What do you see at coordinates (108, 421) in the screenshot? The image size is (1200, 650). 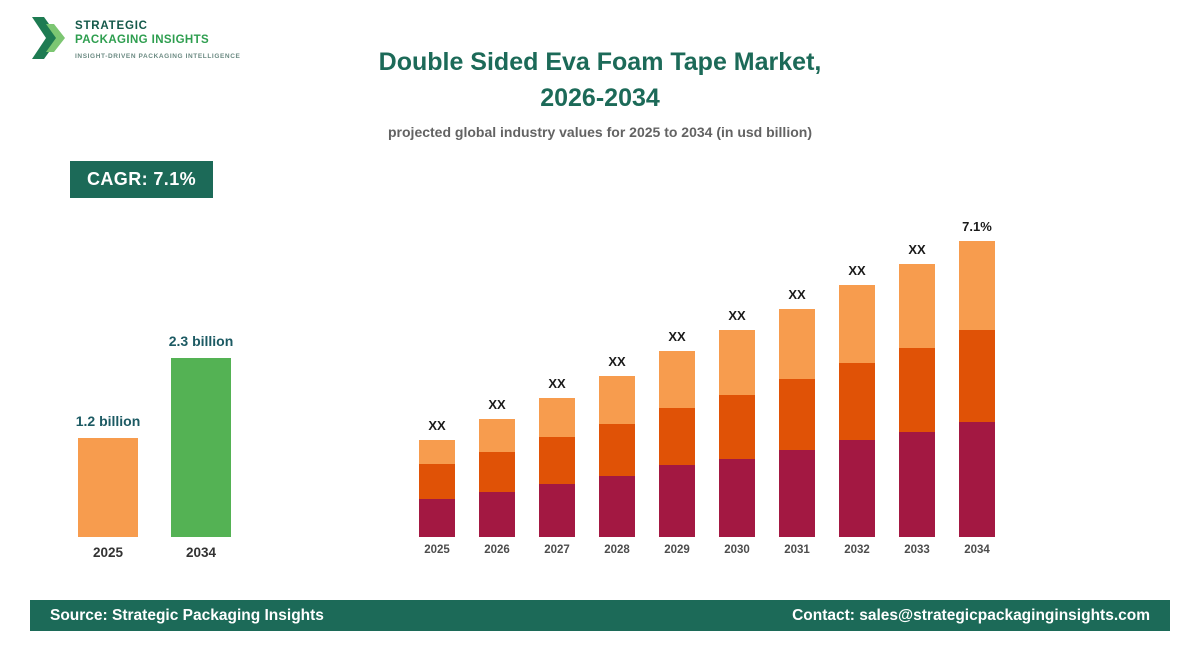 I see `summary-bar-value-label: 1.2 billion` at bounding box center [108, 421].